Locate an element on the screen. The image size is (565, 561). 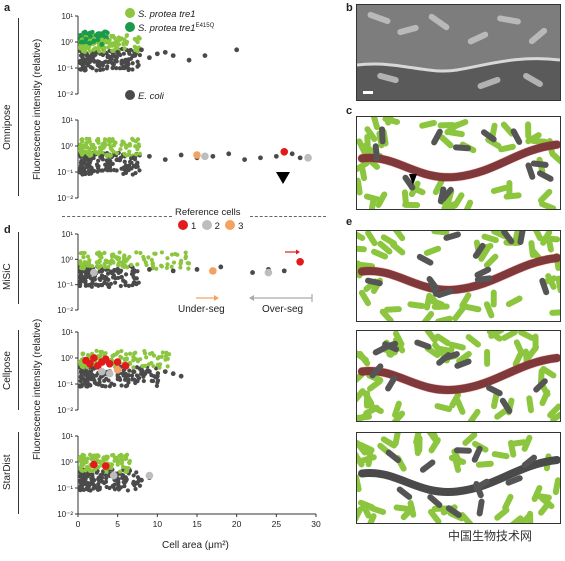
misic-segmentation is located at coordinates (458, 276).